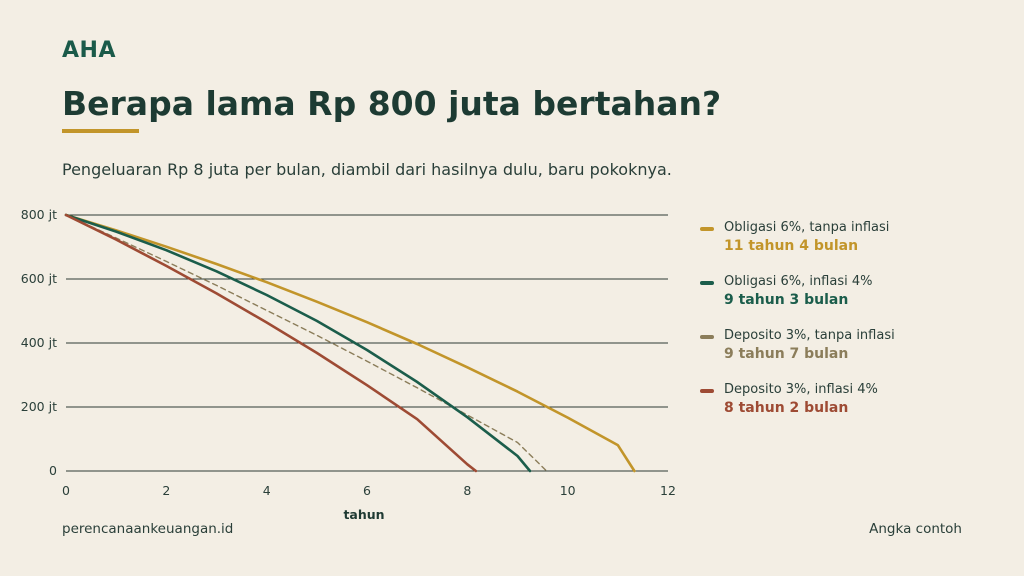 This screenshot has height=576, width=1024. I want to click on legend-series-name: Deposito 3%, inflasi 4%, so click(801, 389).